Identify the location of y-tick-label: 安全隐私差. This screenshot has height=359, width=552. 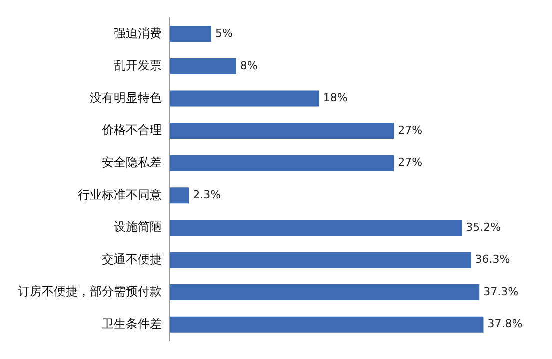
(132, 162).